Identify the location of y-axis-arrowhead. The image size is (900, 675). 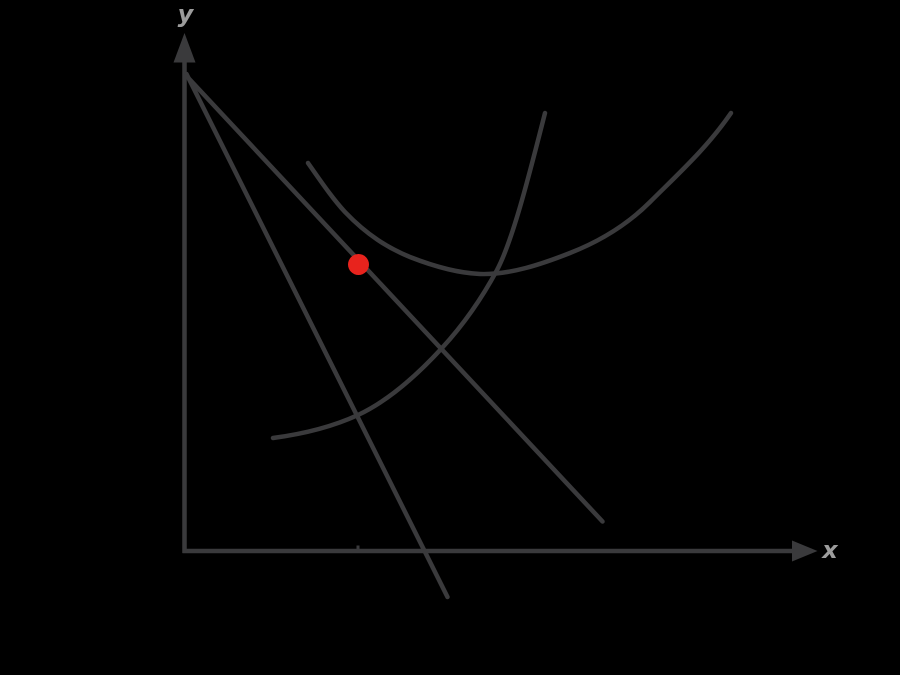
(184, 48).